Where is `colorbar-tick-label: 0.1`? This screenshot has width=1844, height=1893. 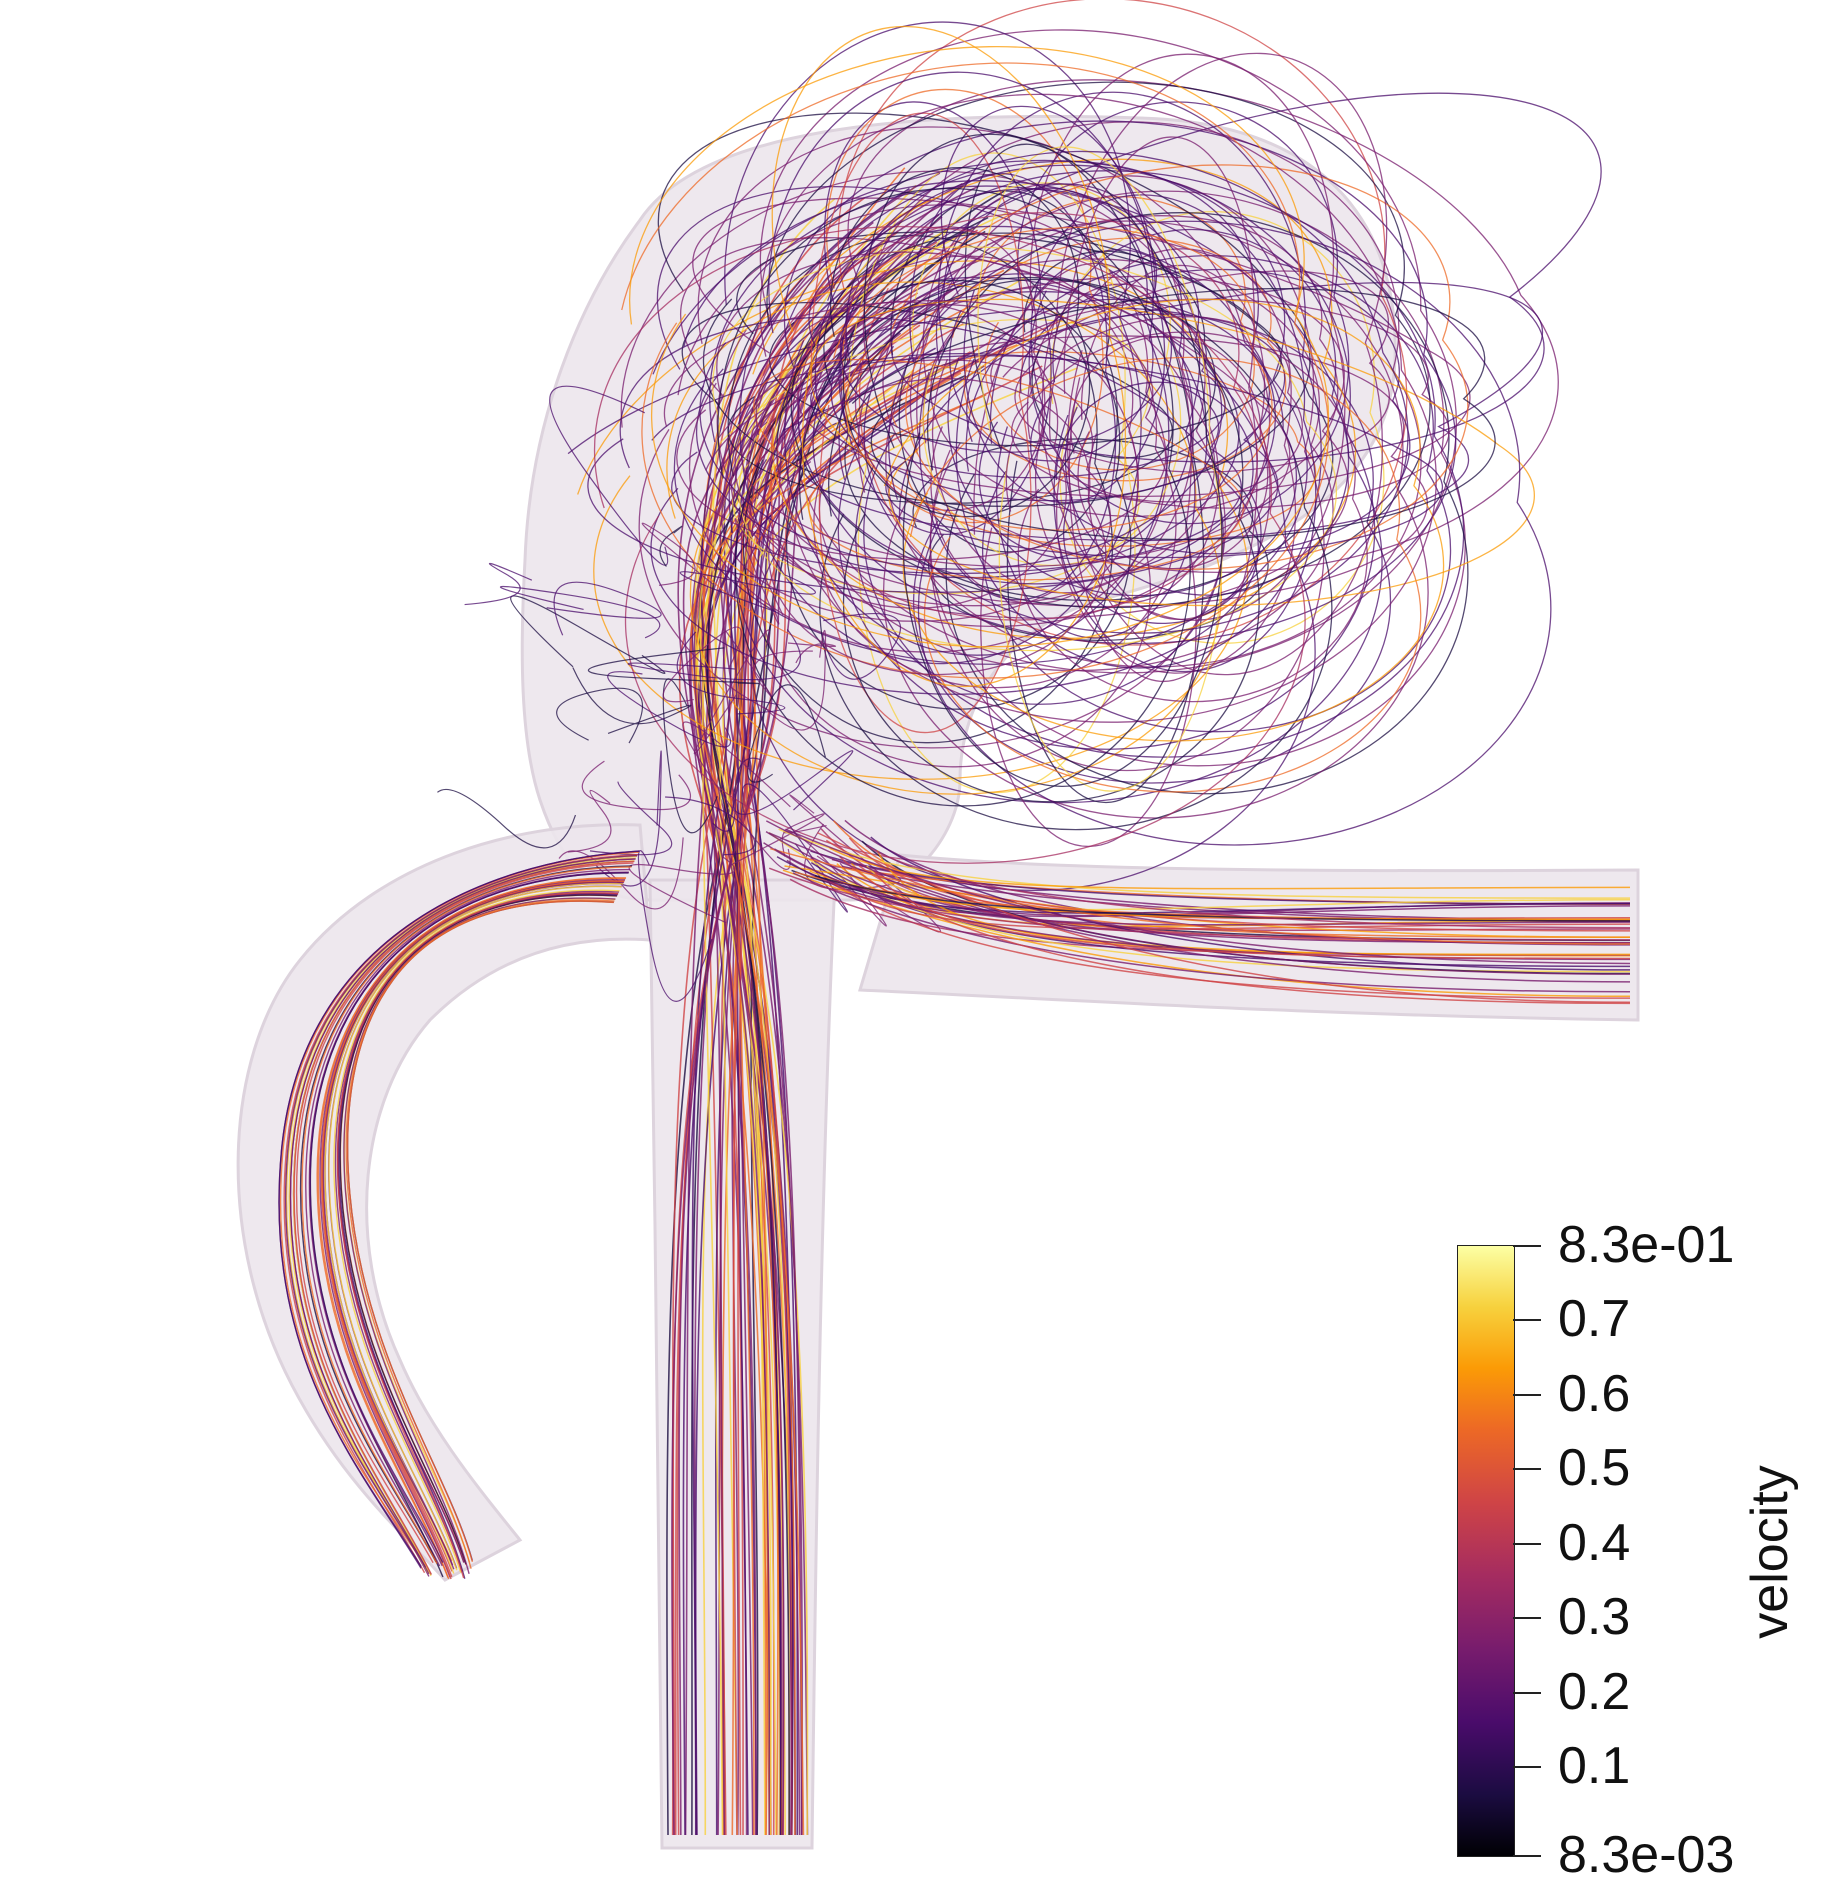
colorbar-tick-label: 0.1 is located at coordinates (1594, 1766).